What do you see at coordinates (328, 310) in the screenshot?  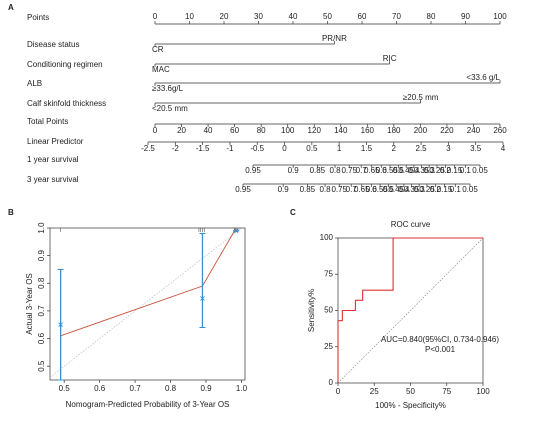 I see `y-tick-label: 50` at bounding box center [328, 310].